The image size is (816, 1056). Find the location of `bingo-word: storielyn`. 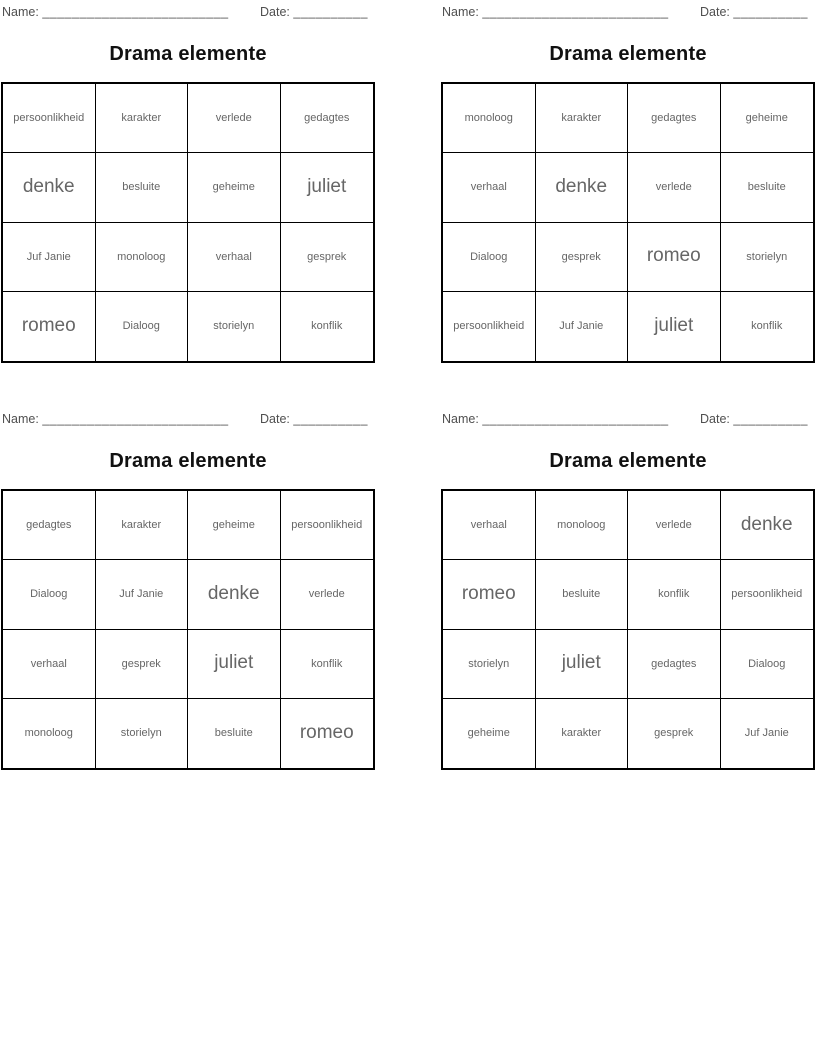

bingo-word: storielyn is located at coordinates (767, 256).